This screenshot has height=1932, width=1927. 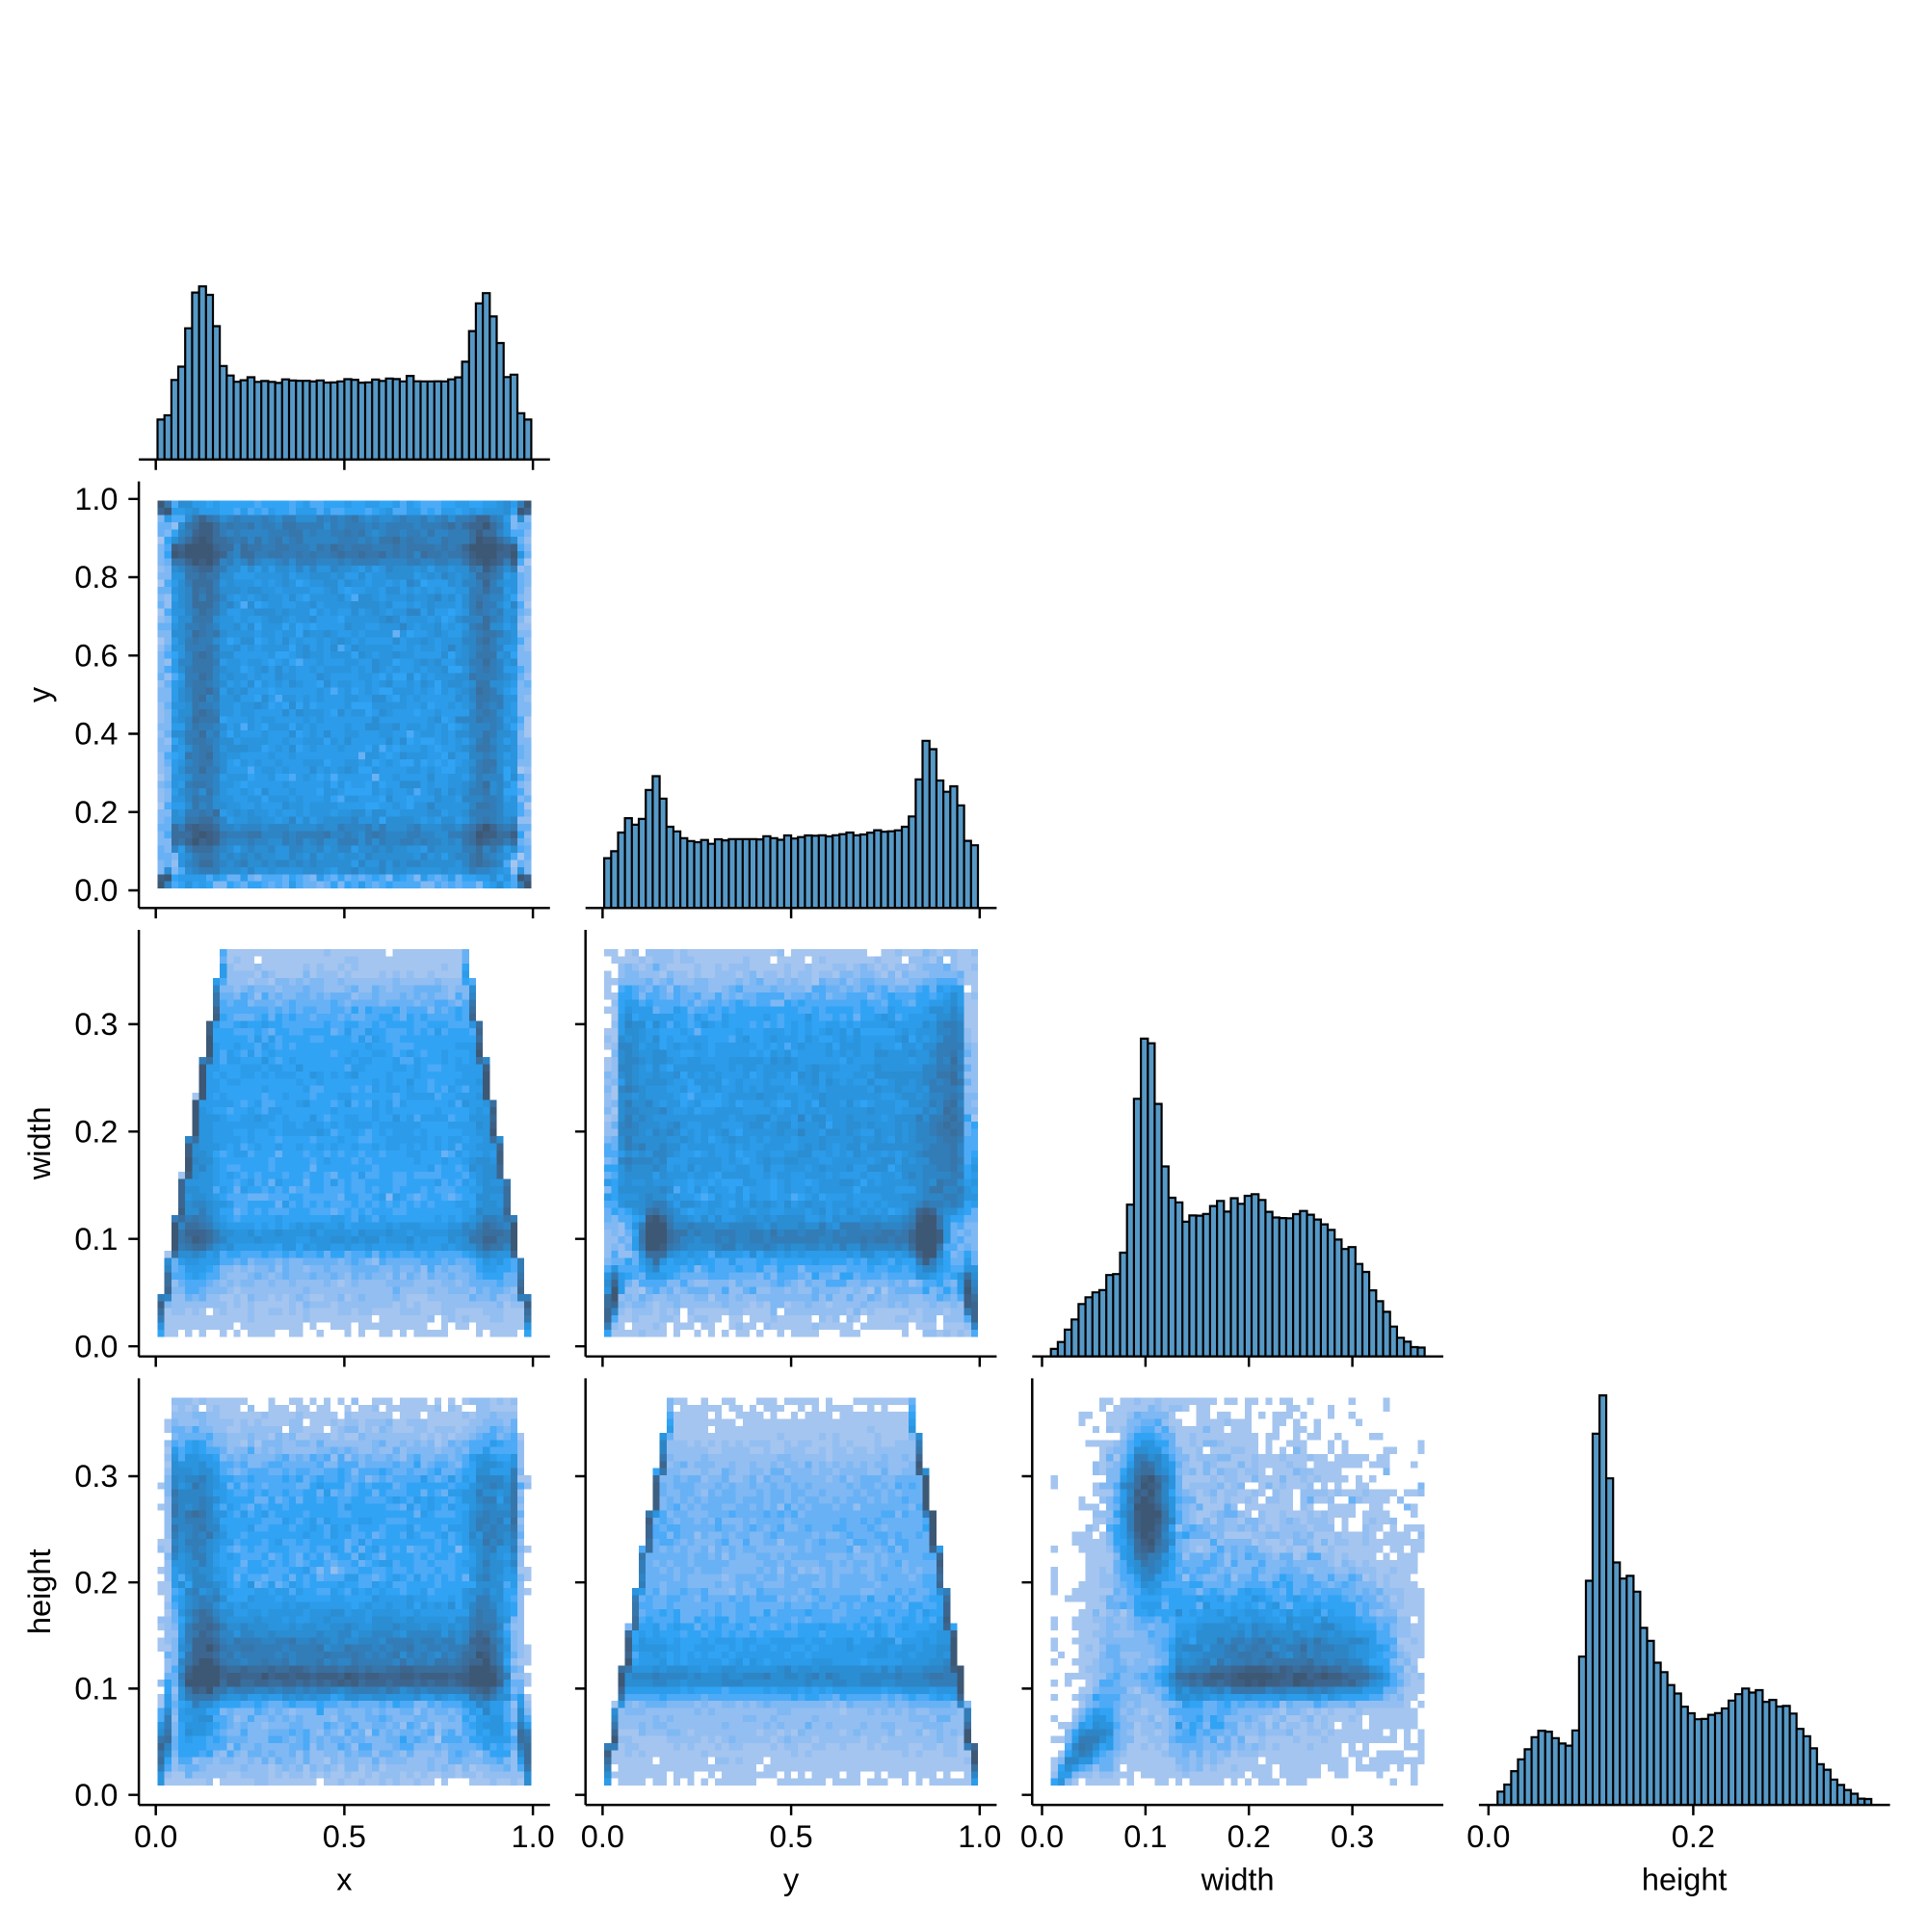 What do you see at coordinates (344, 1880) in the screenshot?
I see `svg-text: x` at bounding box center [344, 1880].